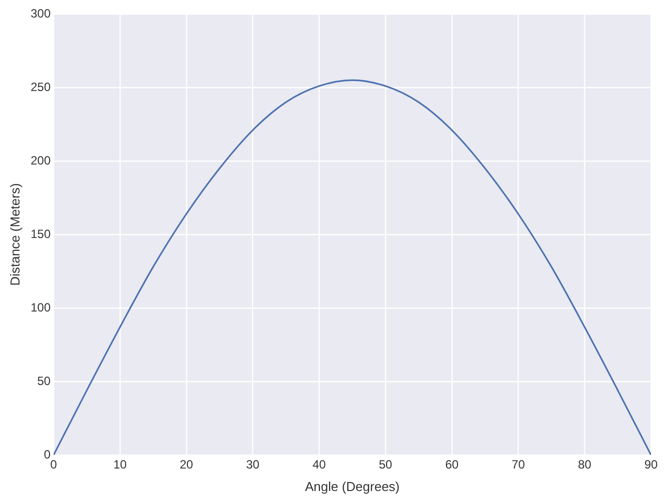 Image resolution: width=665 pixels, height=501 pixels. I want to click on y-tick-label: 50, so click(44, 381).